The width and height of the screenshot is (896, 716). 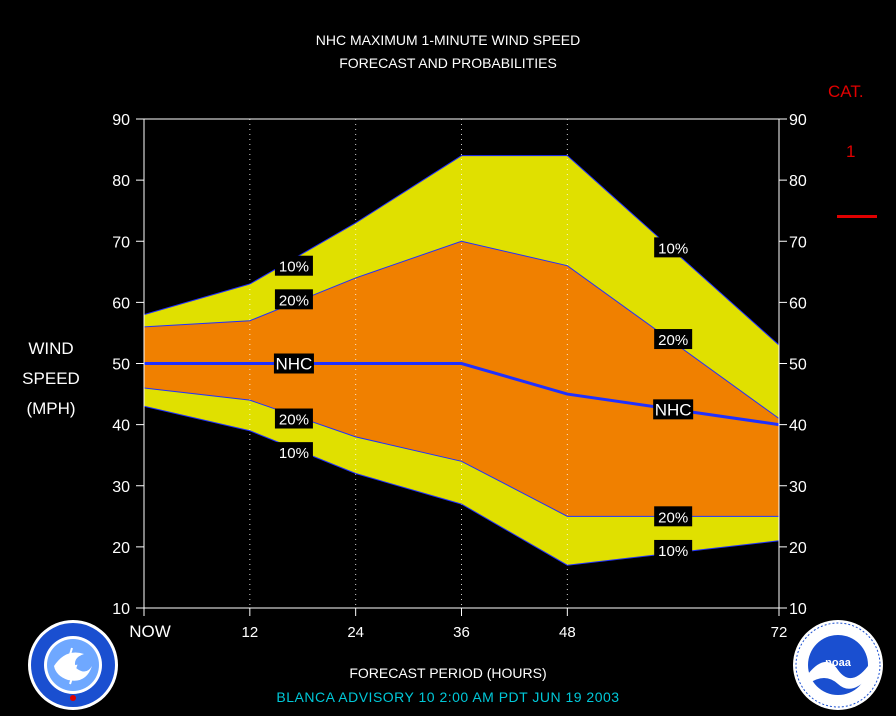 I want to click on y-tick-label-left-80: 80, so click(x=121, y=181).